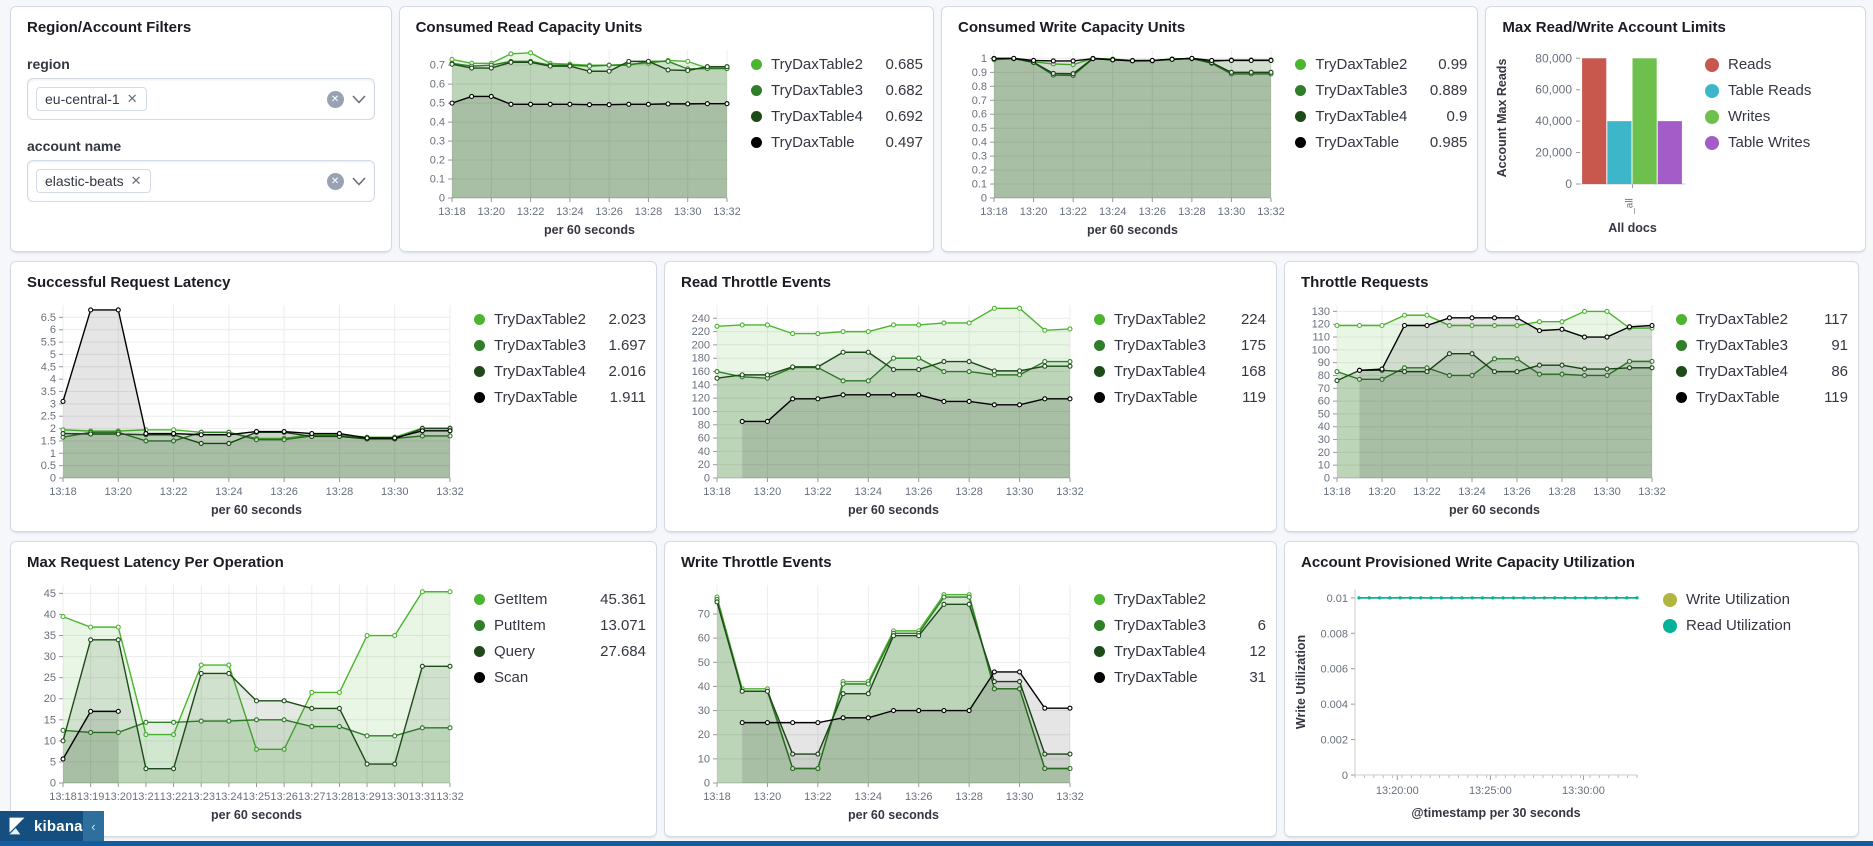  Describe the element at coordinates (979, 129) in the screenshot. I see `svg-text: 0.5` at that location.